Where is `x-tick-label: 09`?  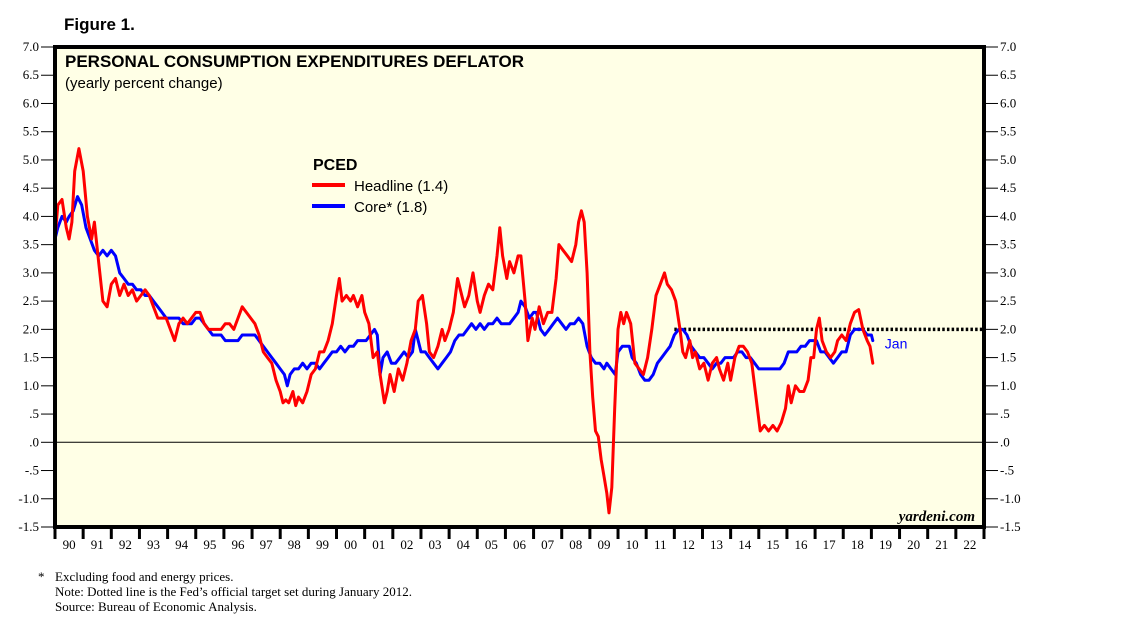
x-tick-label: 09 is located at coordinates (603, 544).